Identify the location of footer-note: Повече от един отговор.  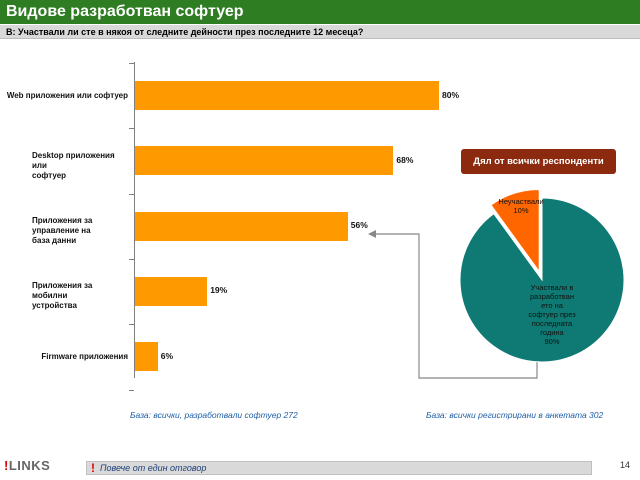
(153, 468).